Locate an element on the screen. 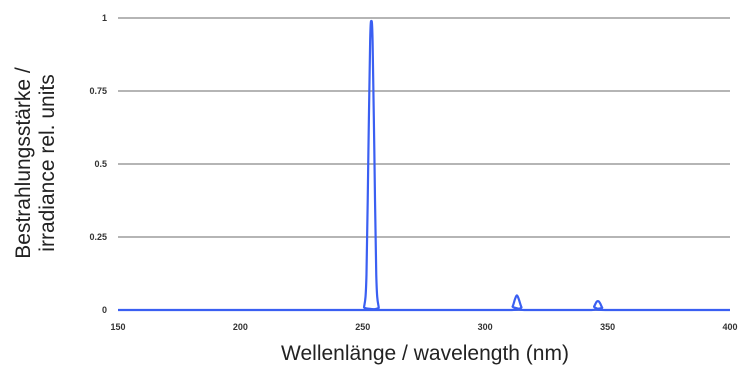  y-tick-label: 0 is located at coordinates (104, 310).